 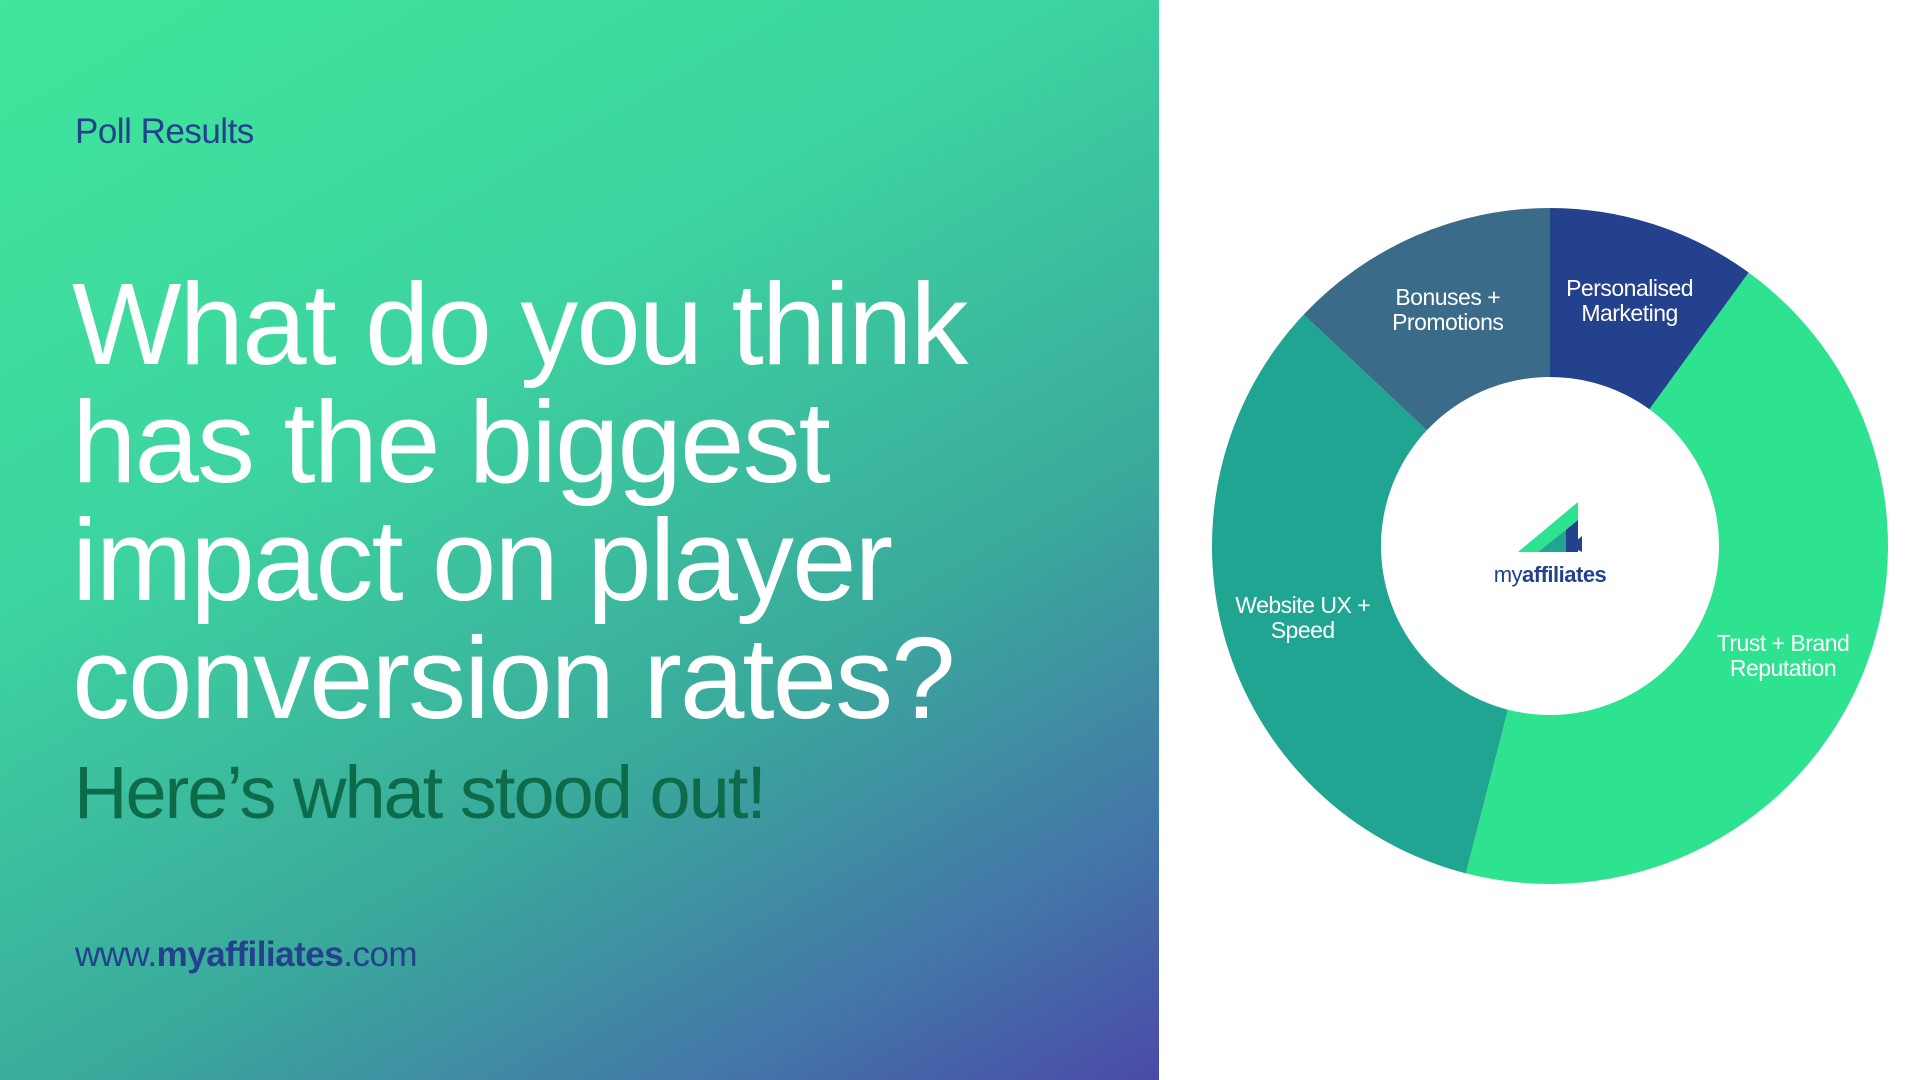 I want to click on segment-label: Trust + Brand Reputation, so click(x=1783, y=655).